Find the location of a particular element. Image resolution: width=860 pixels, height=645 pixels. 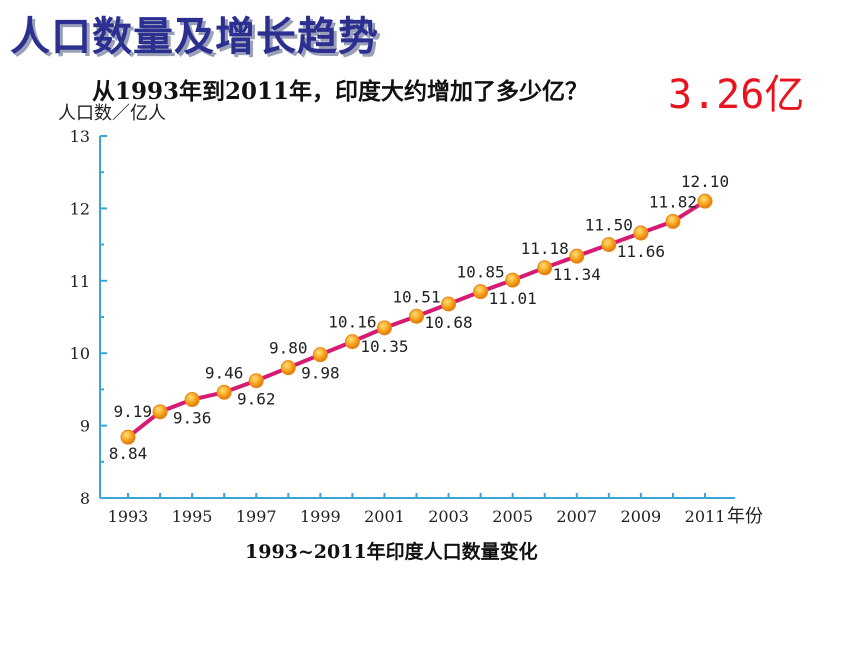

y-tick-label: 10 is located at coordinates (80, 353).